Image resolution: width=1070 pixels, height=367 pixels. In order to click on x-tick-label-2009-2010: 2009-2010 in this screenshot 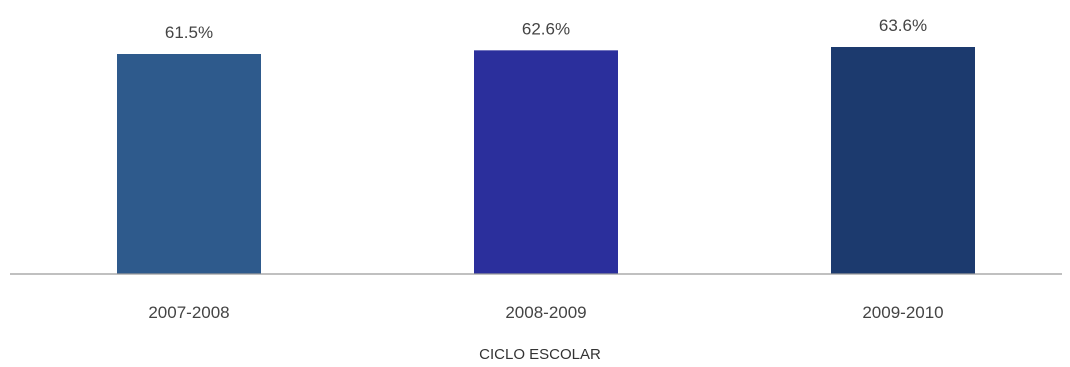, I will do `click(902, 312)`.